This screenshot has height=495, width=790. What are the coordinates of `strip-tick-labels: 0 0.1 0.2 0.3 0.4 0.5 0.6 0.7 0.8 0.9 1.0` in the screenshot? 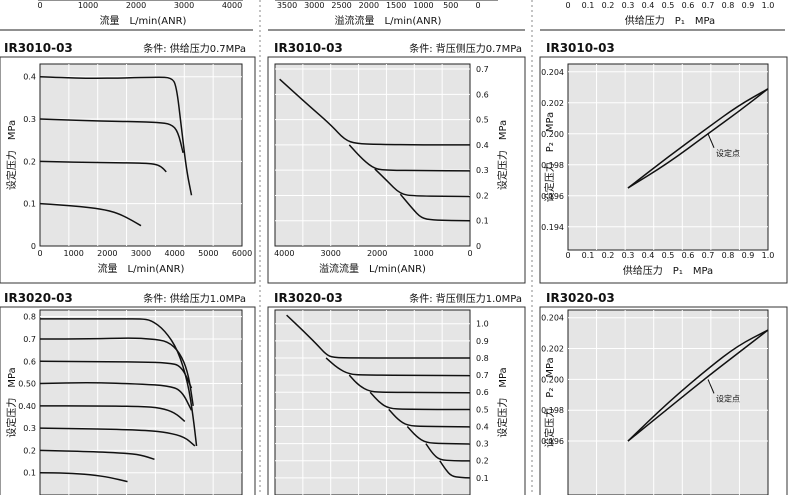 It's located at (669, 5).